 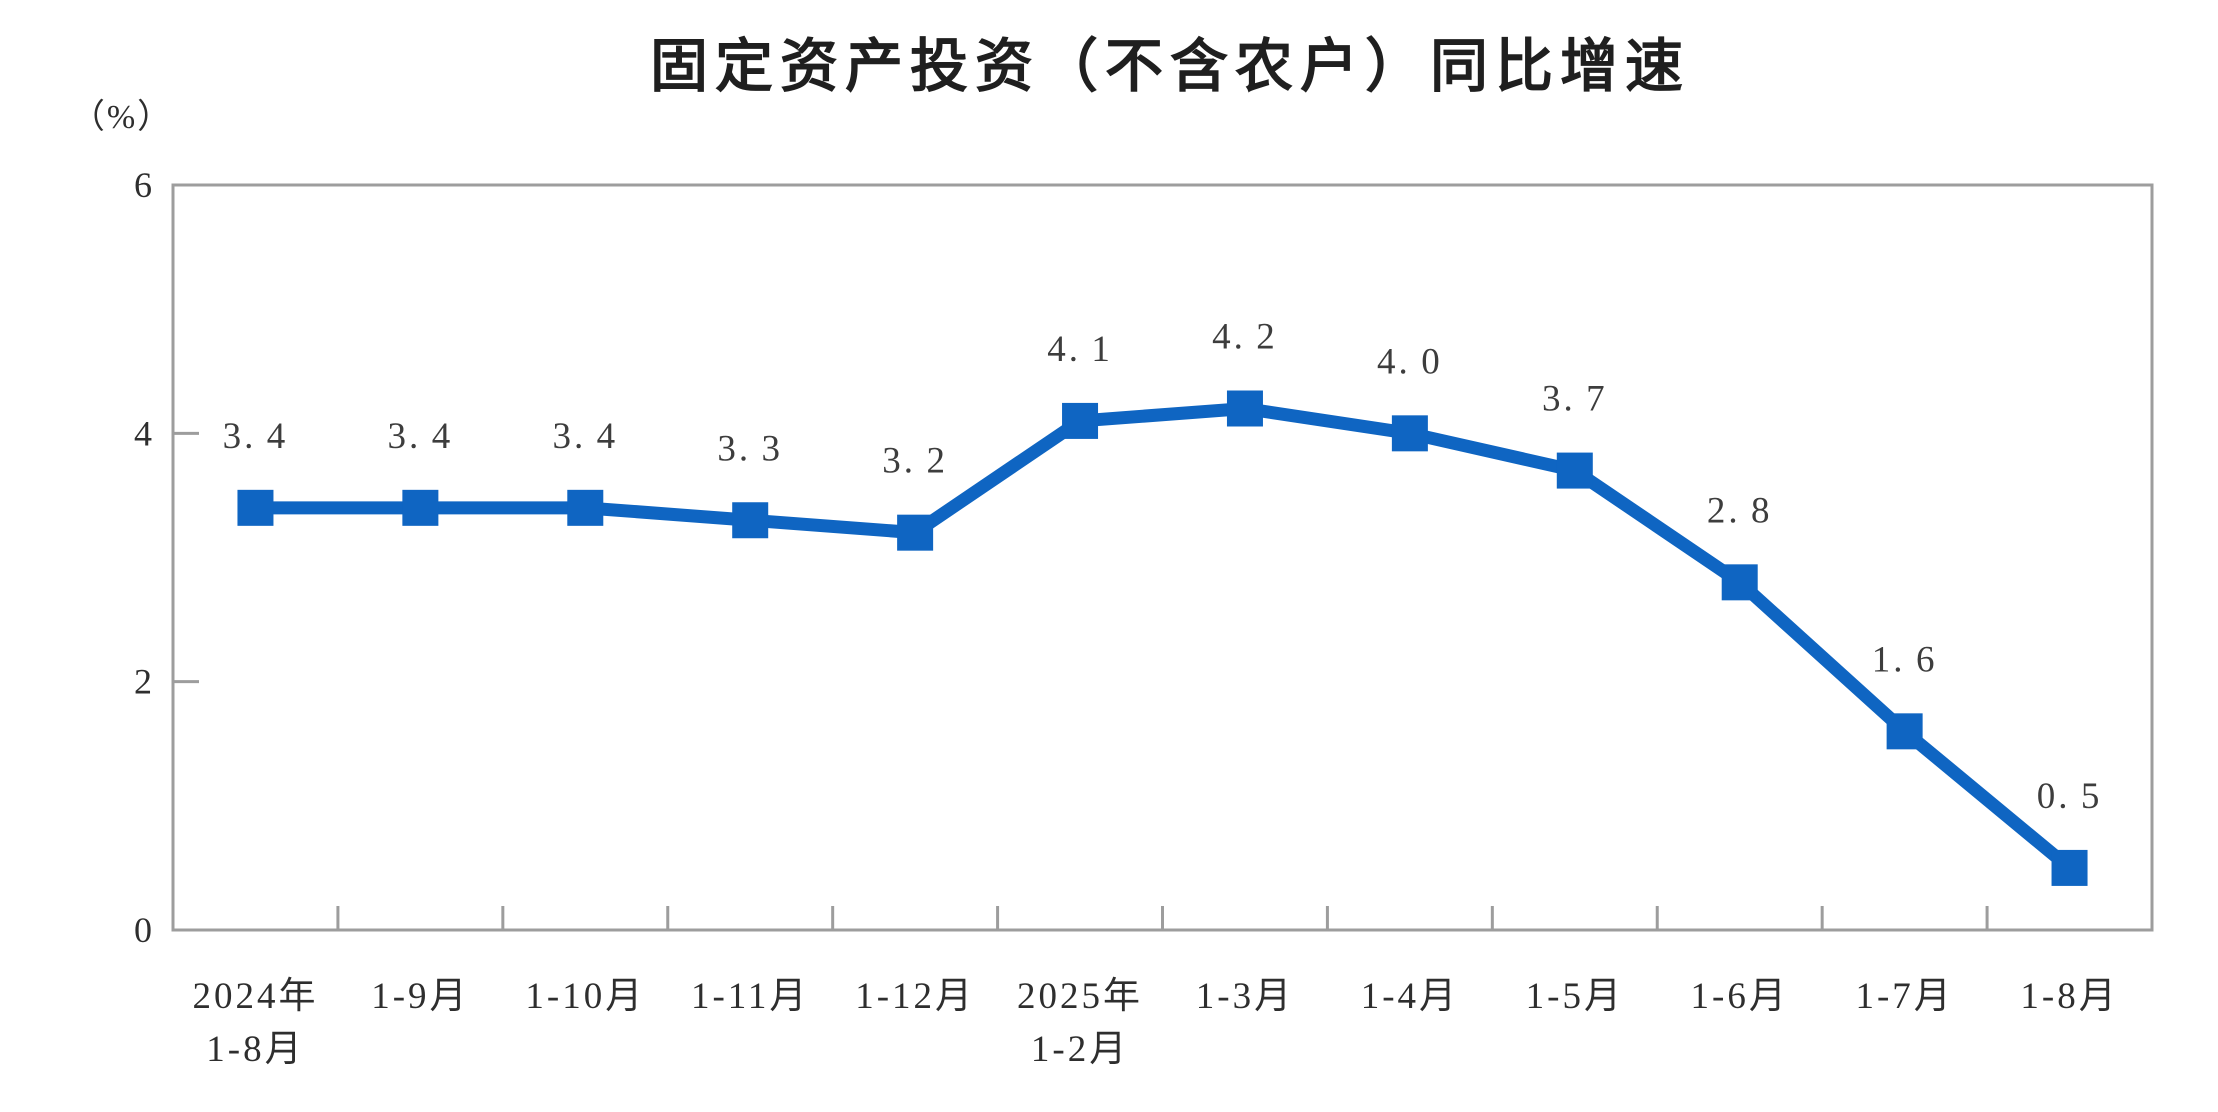 What do you see at coordinates (143, 682) in the screenshot?
I see `y-tick-label: 2` at bounding box center [143, 682].